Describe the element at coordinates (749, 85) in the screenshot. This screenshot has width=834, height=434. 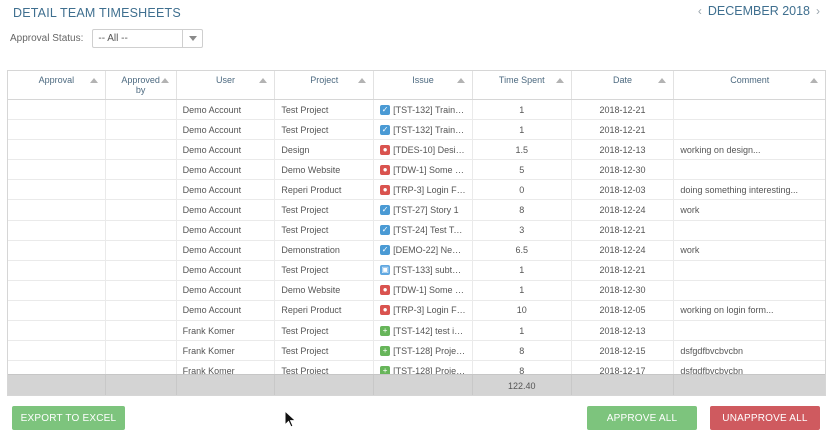
I see `column-header-comment: Comment` at that location.